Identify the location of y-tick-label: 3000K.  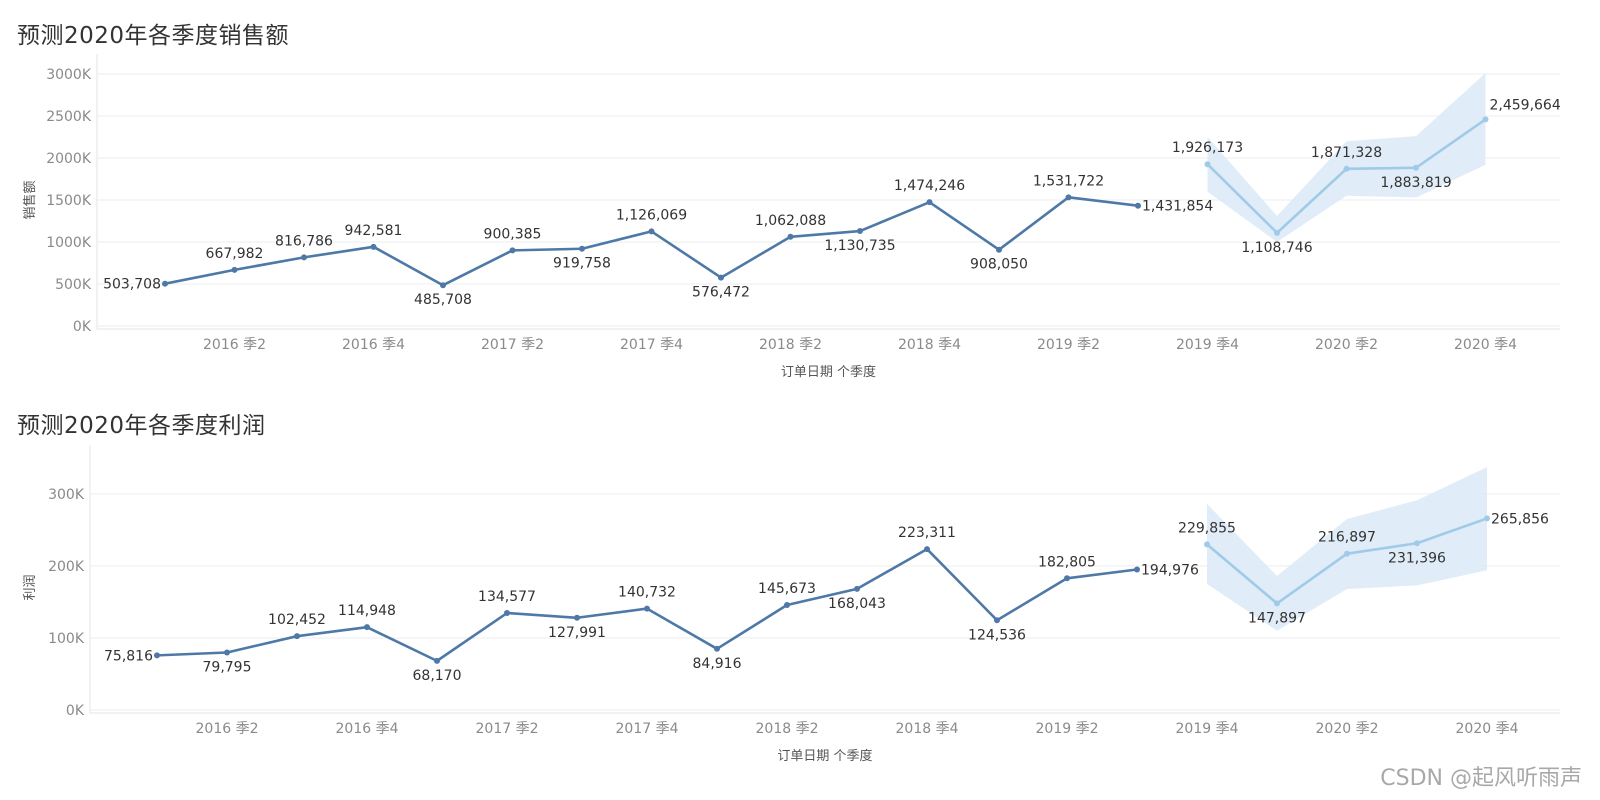
(69, 75).